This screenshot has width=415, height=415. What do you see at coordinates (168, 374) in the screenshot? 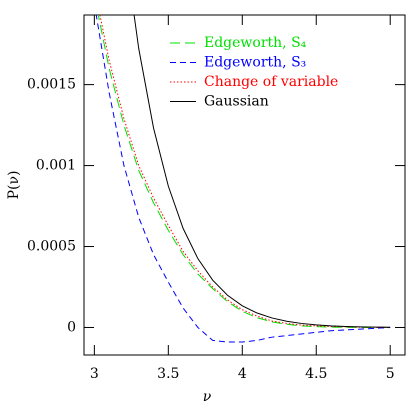
I see `x-tick-label: 3.5` at bounding box center [168, 374].